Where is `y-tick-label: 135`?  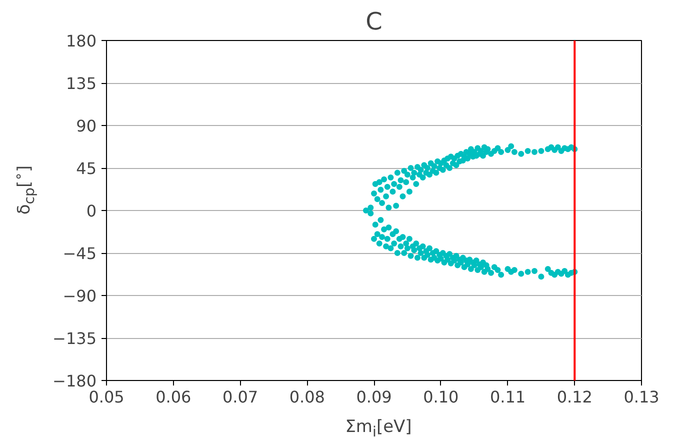 y-tick-label: 135 is located at coordinates (81, 83).